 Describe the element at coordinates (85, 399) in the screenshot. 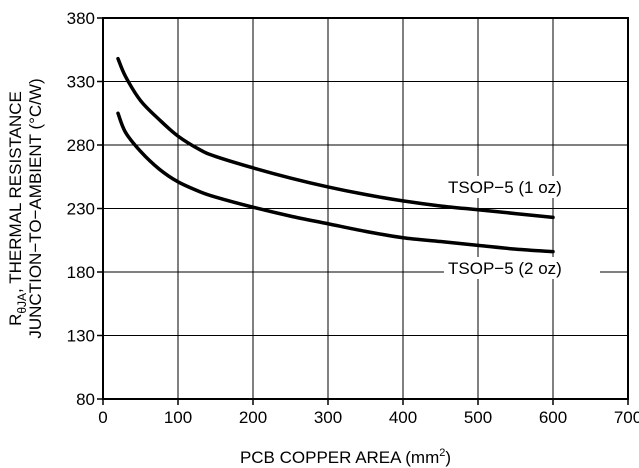

I see `y-tick-label: 80` at that location.